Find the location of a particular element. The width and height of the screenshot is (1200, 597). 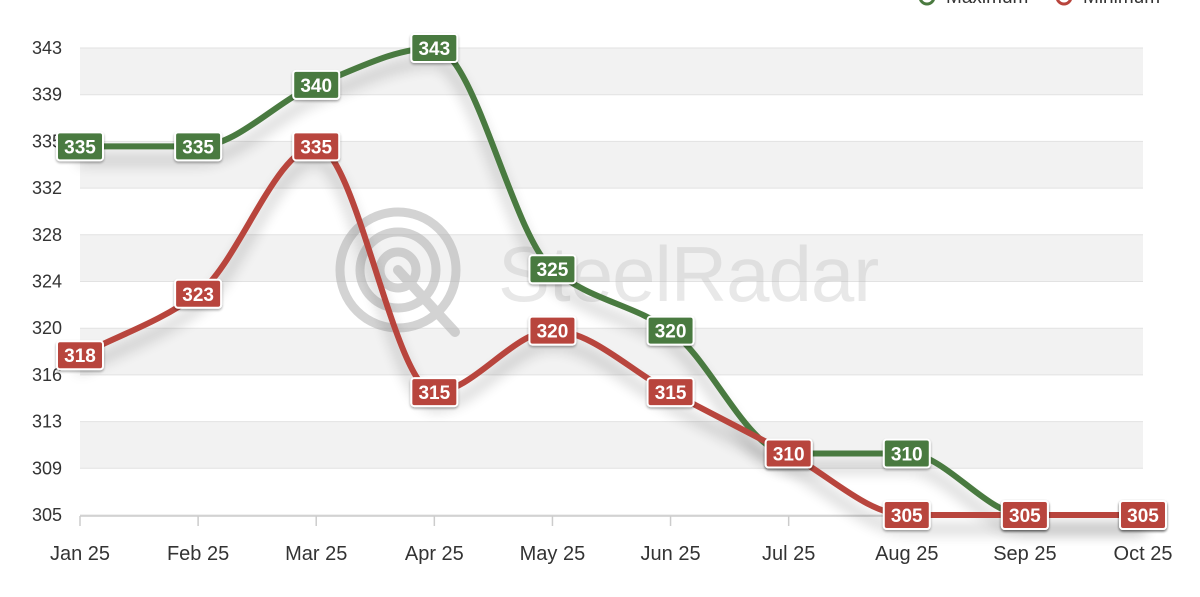

x-tick-label: Apr 25 is located at coordinates (434, 554).